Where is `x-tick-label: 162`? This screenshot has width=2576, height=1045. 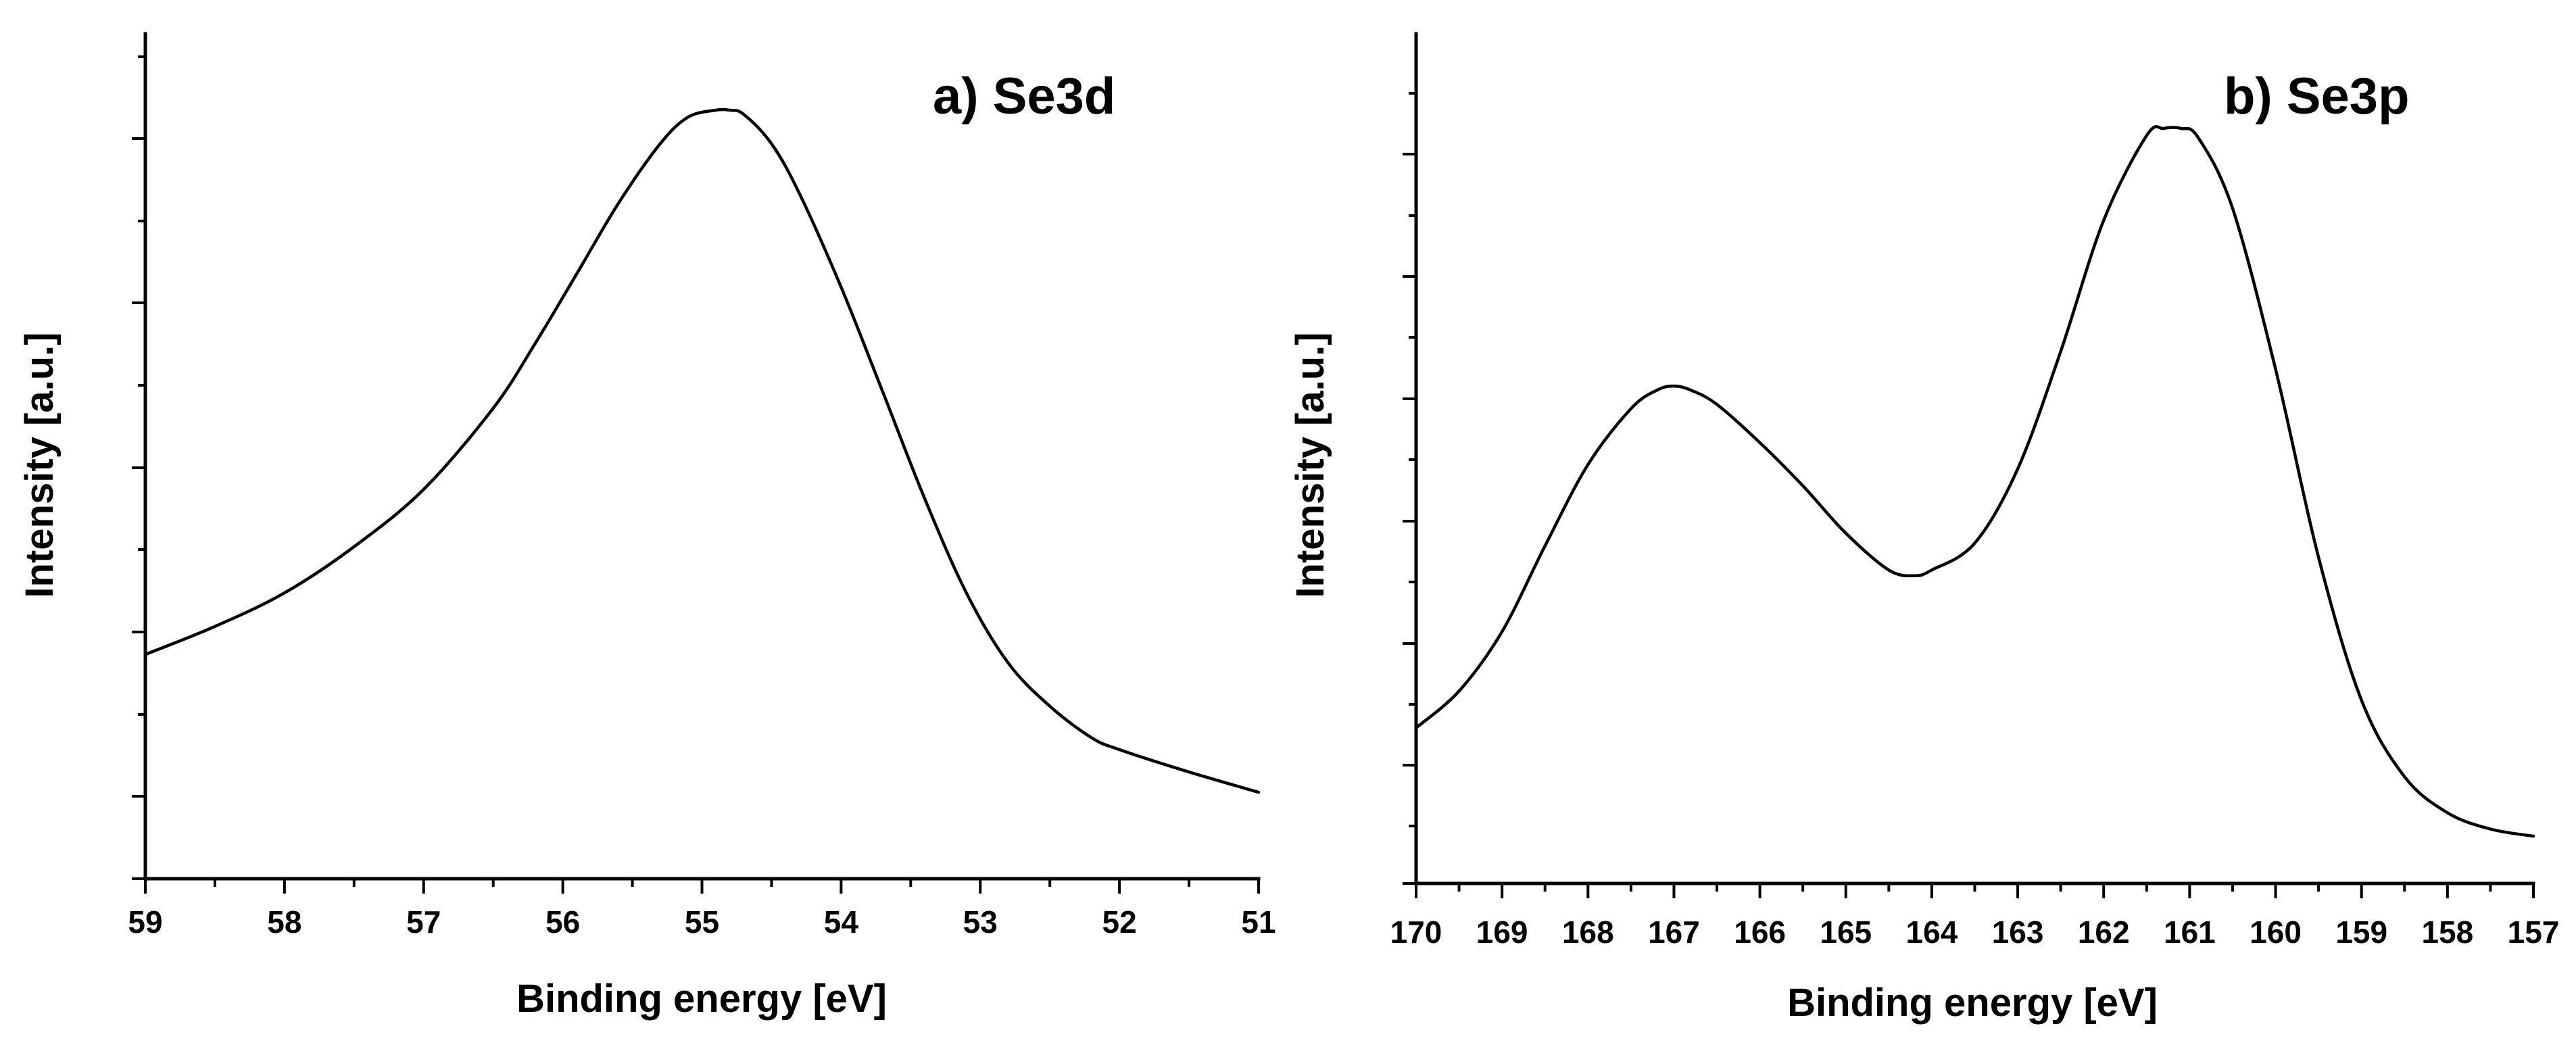 x-tick-label: 162 is located at coordinates (2104, 933).